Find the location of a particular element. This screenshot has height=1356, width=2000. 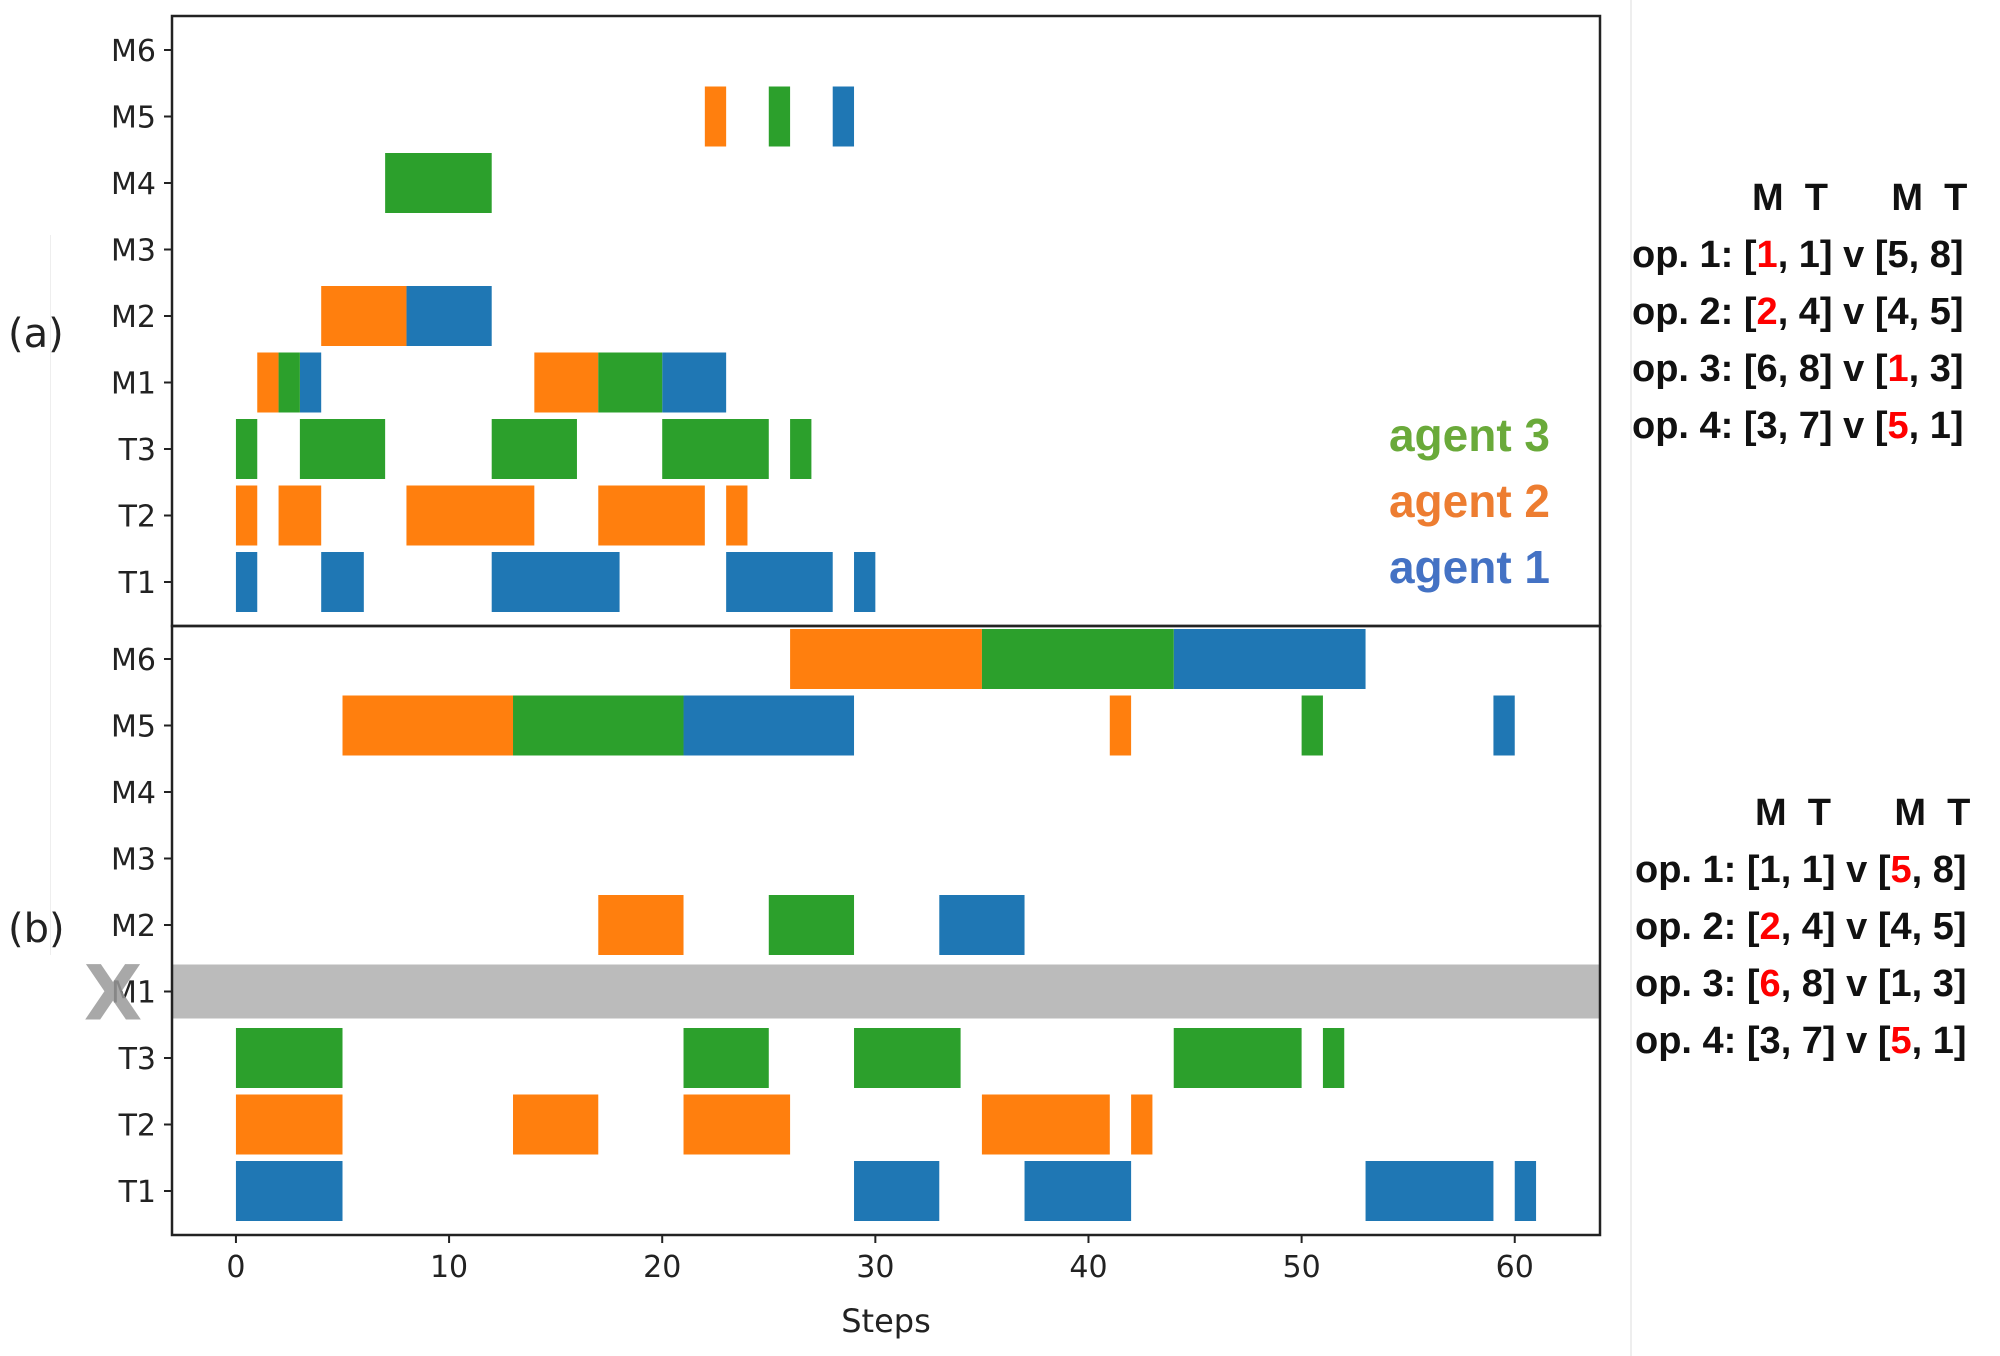

legend-agent-1: agent 1 is located at coordinates (1469, 567).